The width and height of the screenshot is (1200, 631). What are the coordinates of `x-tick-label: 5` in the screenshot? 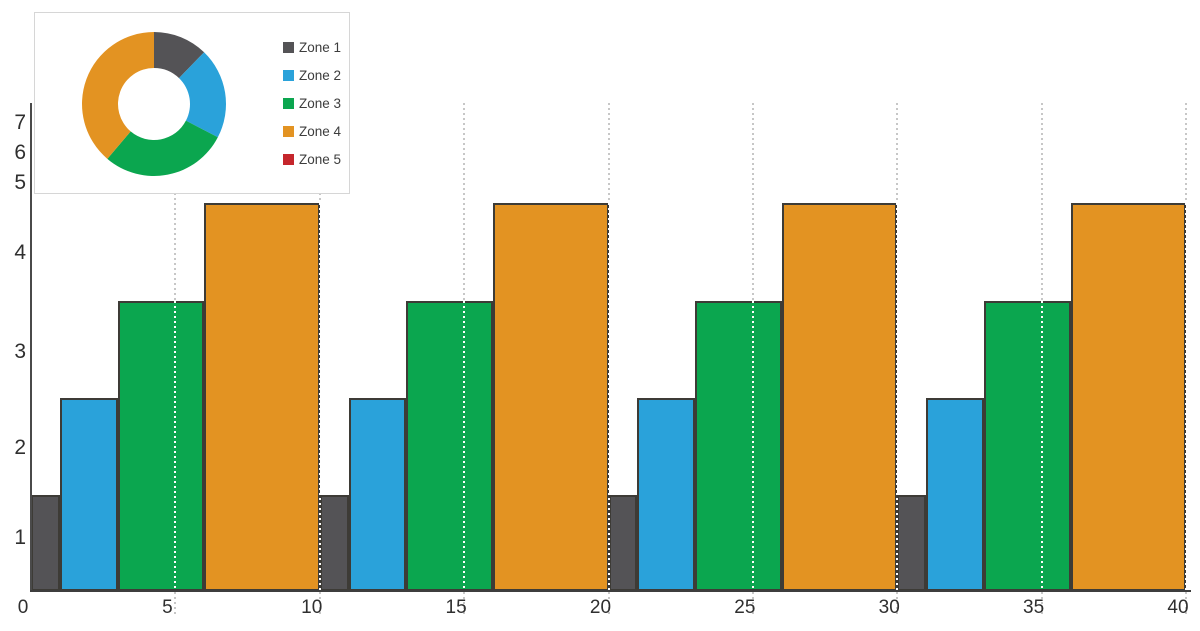 It's located at (167, 607).